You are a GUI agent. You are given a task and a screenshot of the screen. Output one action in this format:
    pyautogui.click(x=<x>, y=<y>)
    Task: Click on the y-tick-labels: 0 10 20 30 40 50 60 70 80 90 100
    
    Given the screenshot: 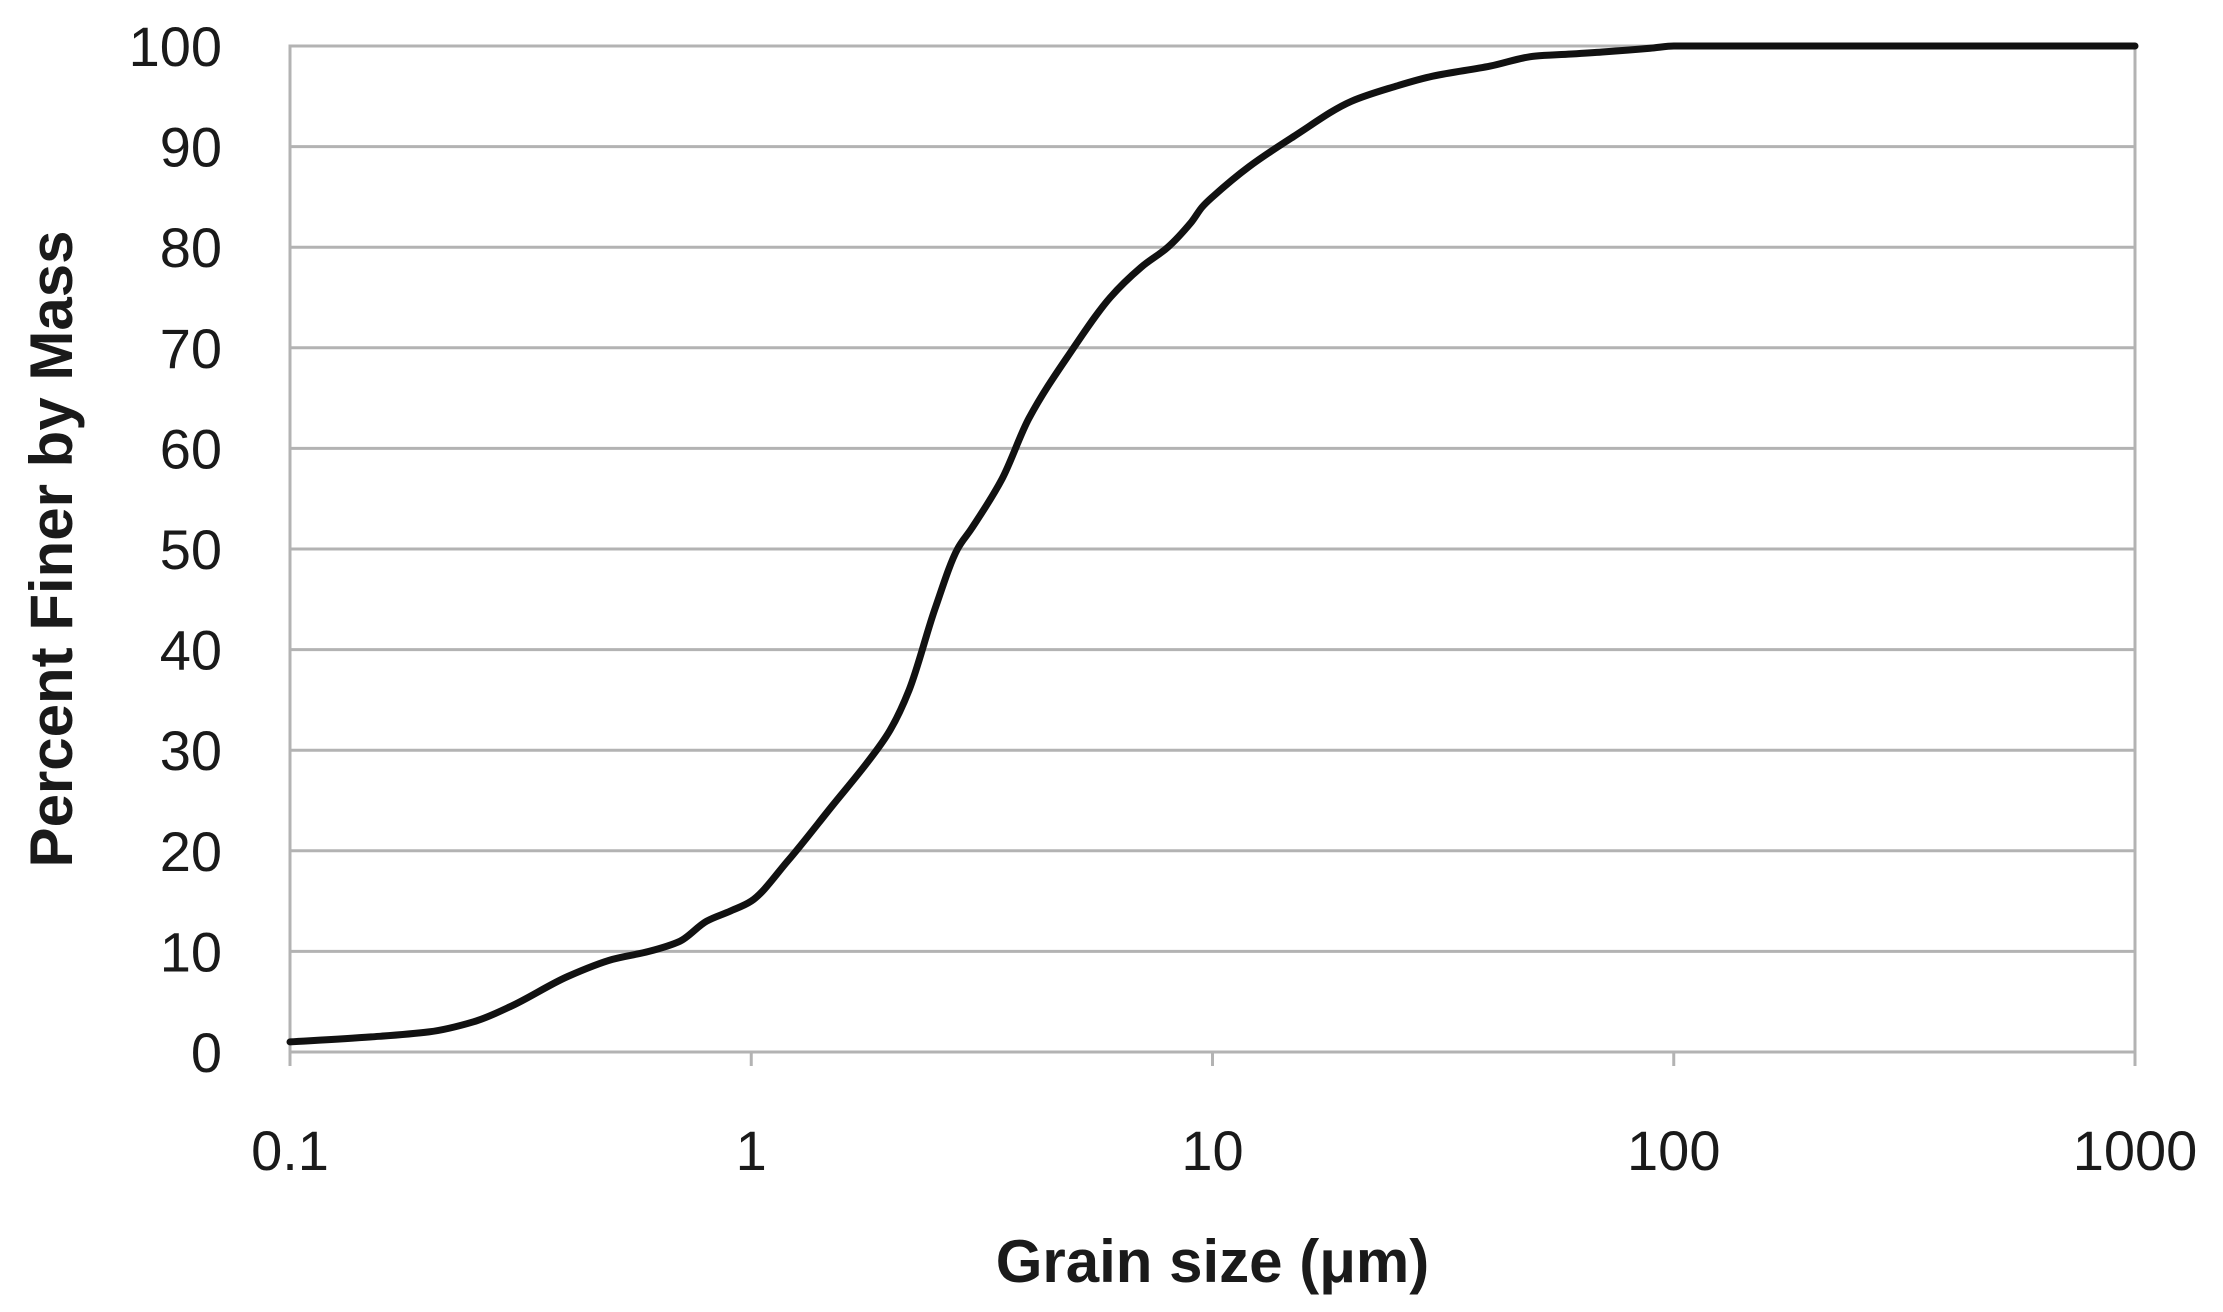 What is the action you would take?
    pyautogui.click(x=175, y=549)
    